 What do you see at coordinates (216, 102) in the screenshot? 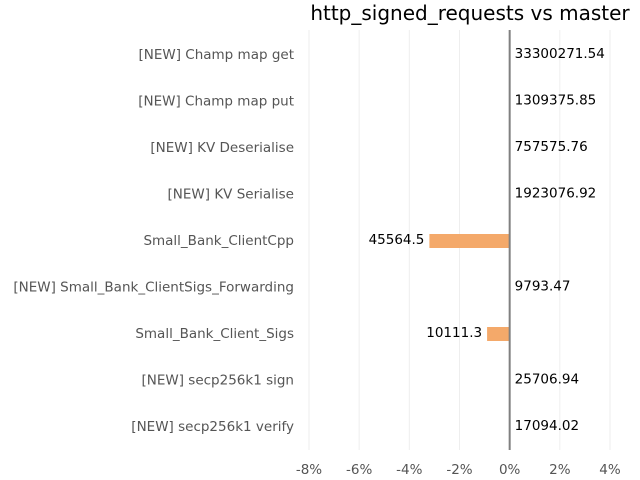
I see `category-label: [NEW] Champ map put` at bounding box center [216, 102].